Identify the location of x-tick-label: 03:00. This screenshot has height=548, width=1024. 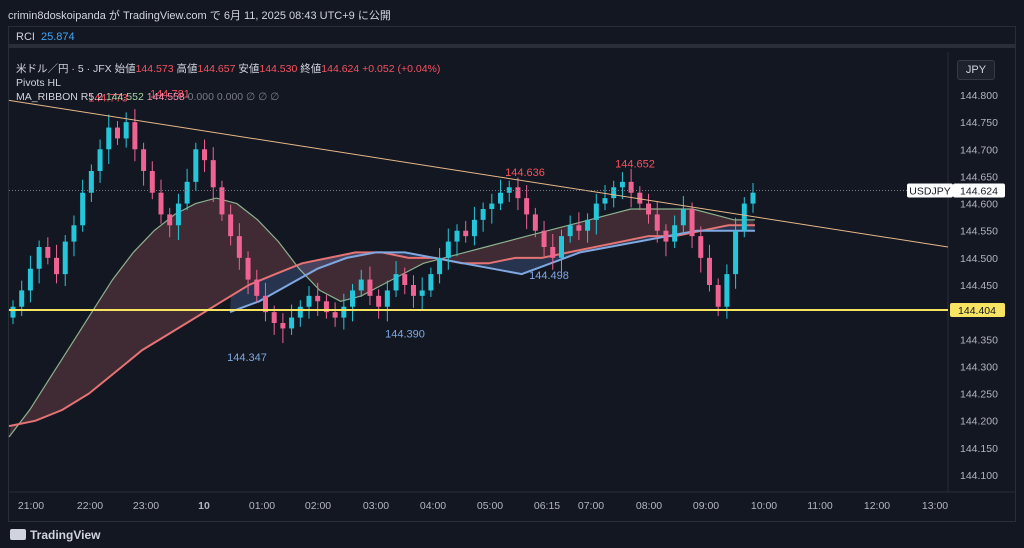
(376, 506).